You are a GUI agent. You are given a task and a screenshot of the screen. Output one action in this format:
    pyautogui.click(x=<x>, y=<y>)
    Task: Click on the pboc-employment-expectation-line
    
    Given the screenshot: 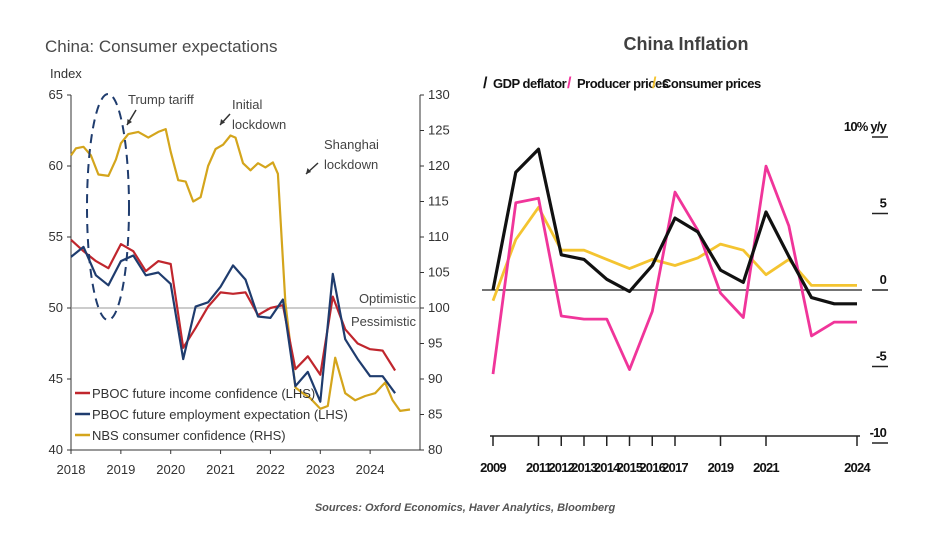 What is the action you would take?
    pyautogui.click(x=233, y=324)
    